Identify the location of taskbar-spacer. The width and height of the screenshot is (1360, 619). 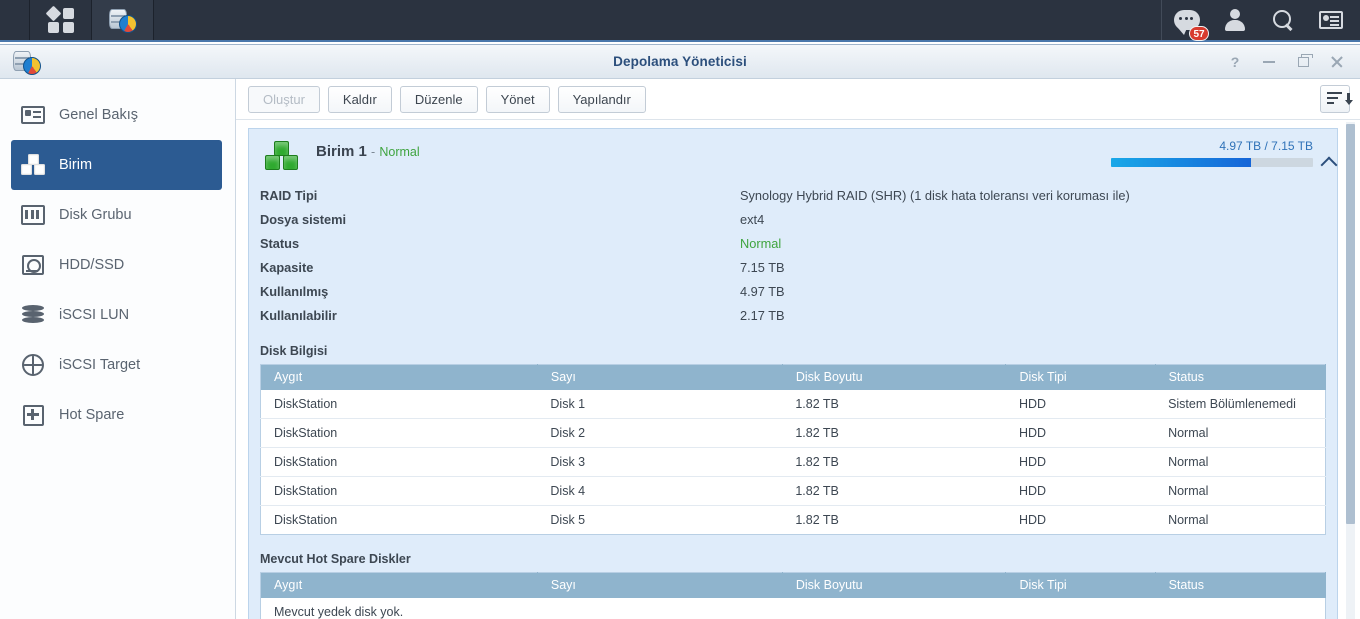
(657, 20).